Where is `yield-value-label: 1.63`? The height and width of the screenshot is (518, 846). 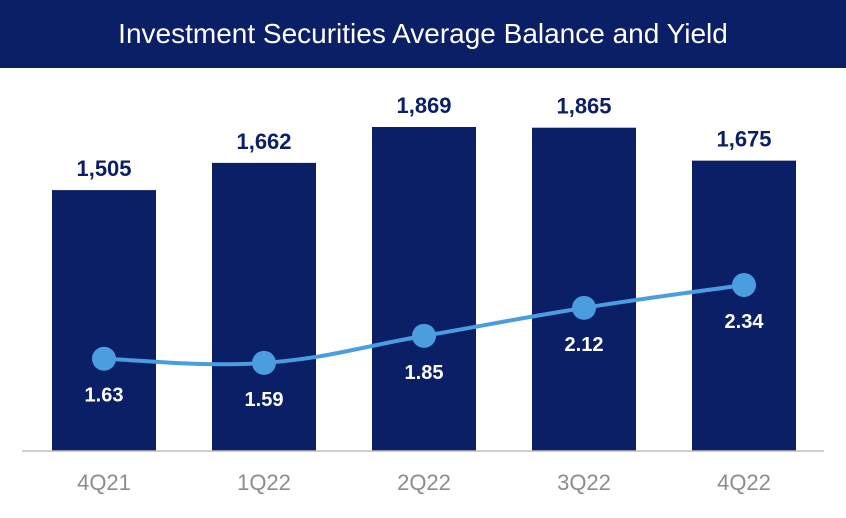
yield-value-label: 1.63 is located at coordinates (104, 396).